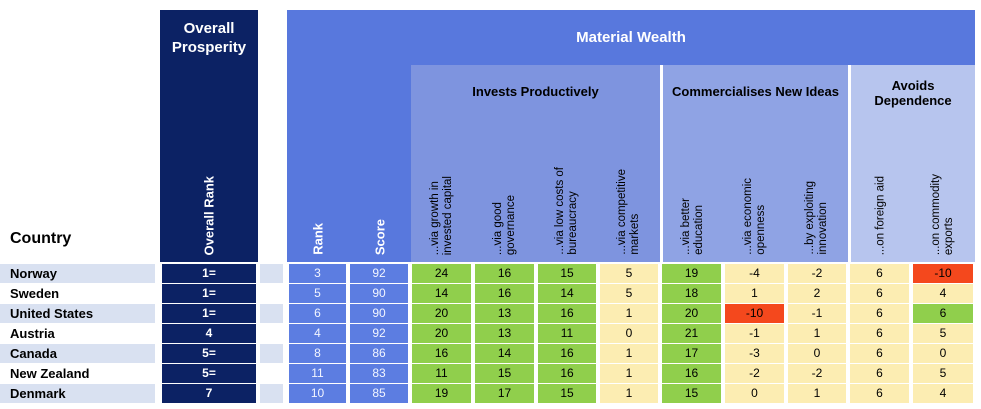 This screenshot has width=981, height=409. Describe the element at coordinates (317, 273) in the screenshot. I see `rank-cell: 3` at that location.